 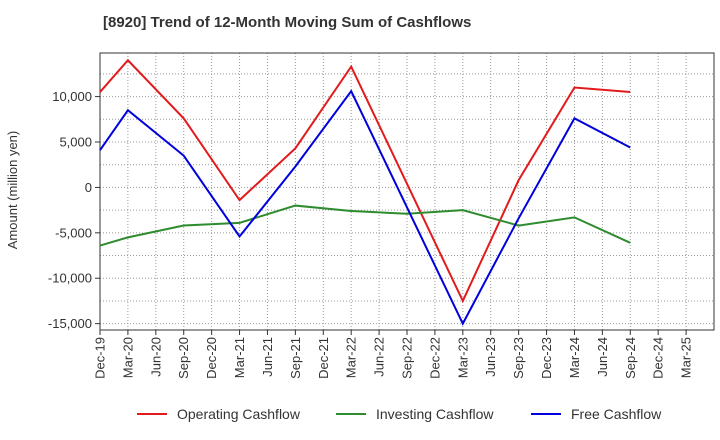 I want to click on legend-label-operating-cashflow: Operating Cashflow, so click(x=238, y=414).